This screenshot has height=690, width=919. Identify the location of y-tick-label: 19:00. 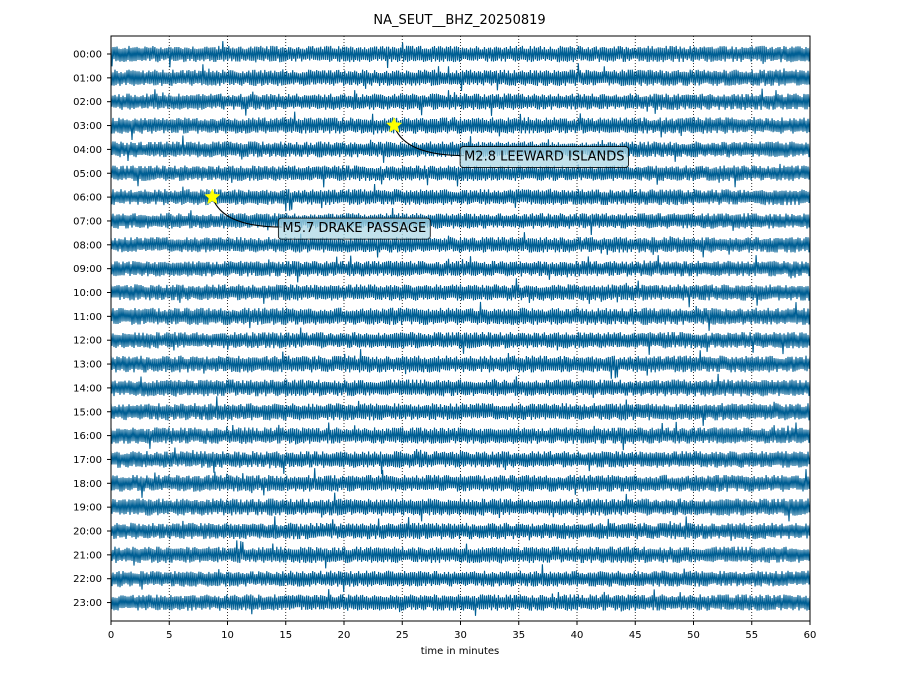
(87, 508).